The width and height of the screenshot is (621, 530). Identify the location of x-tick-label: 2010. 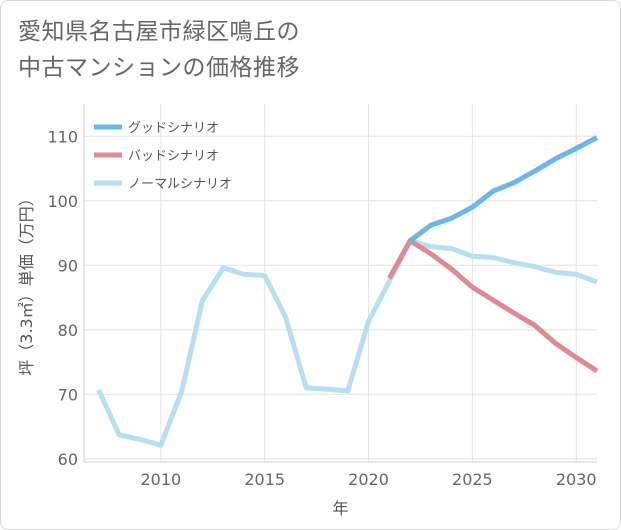
(160, 479).